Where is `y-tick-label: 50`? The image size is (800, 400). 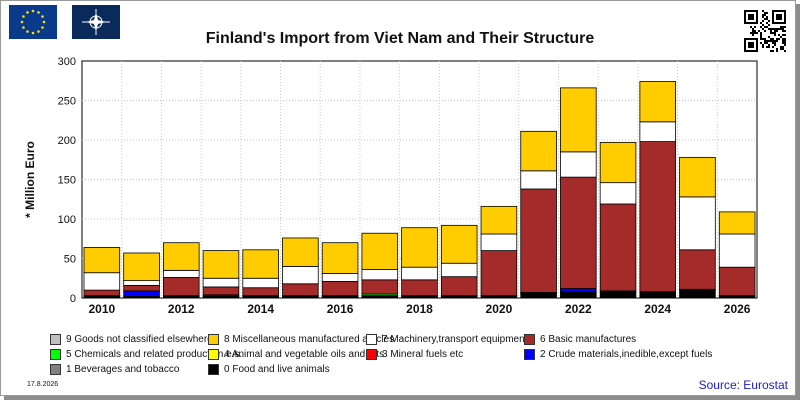
y-tick-label: 50 is located at coordinates (70, 260).